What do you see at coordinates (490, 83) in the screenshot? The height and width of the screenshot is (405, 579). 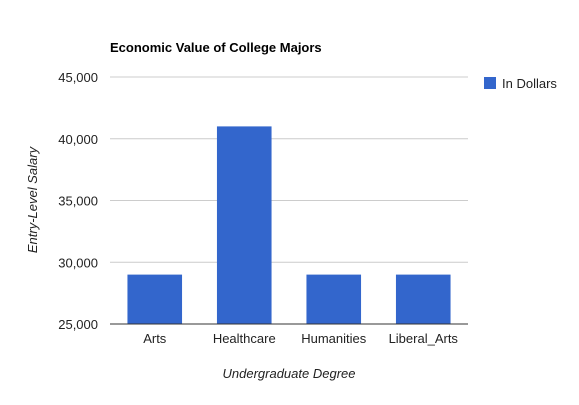 I see `legend-swatch` at bounding box center [490, 83].